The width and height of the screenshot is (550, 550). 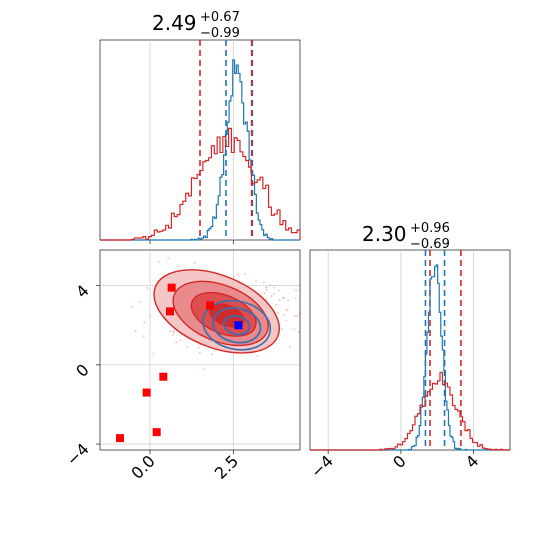 What do you see at coordinates (401, 350) in the screenshot?
I see `right-histogram-grid` at bounding box center [401, 350].